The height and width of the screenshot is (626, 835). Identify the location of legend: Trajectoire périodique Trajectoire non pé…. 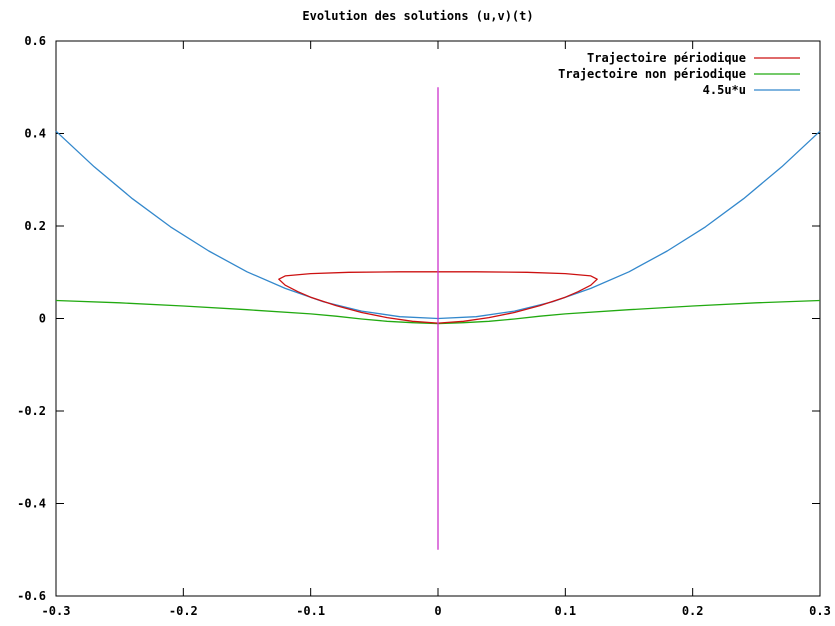
(679, 74).